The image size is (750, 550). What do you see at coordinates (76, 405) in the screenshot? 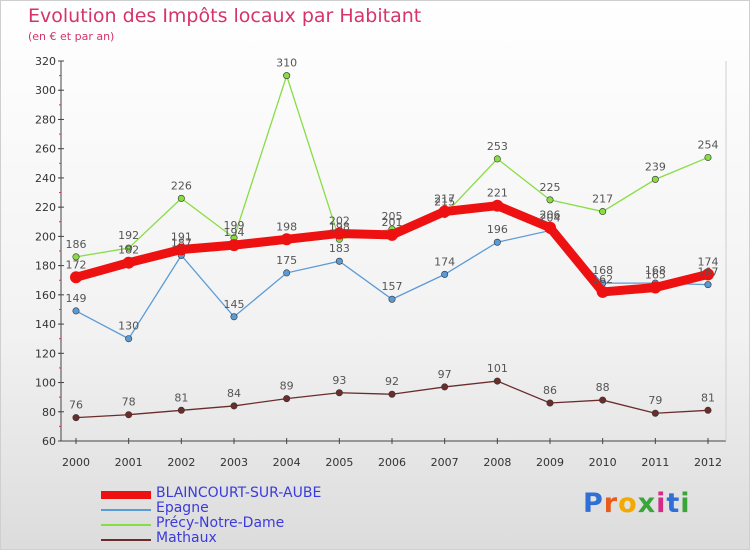
I see `data-label: 76` at bounding box center [76, 405].